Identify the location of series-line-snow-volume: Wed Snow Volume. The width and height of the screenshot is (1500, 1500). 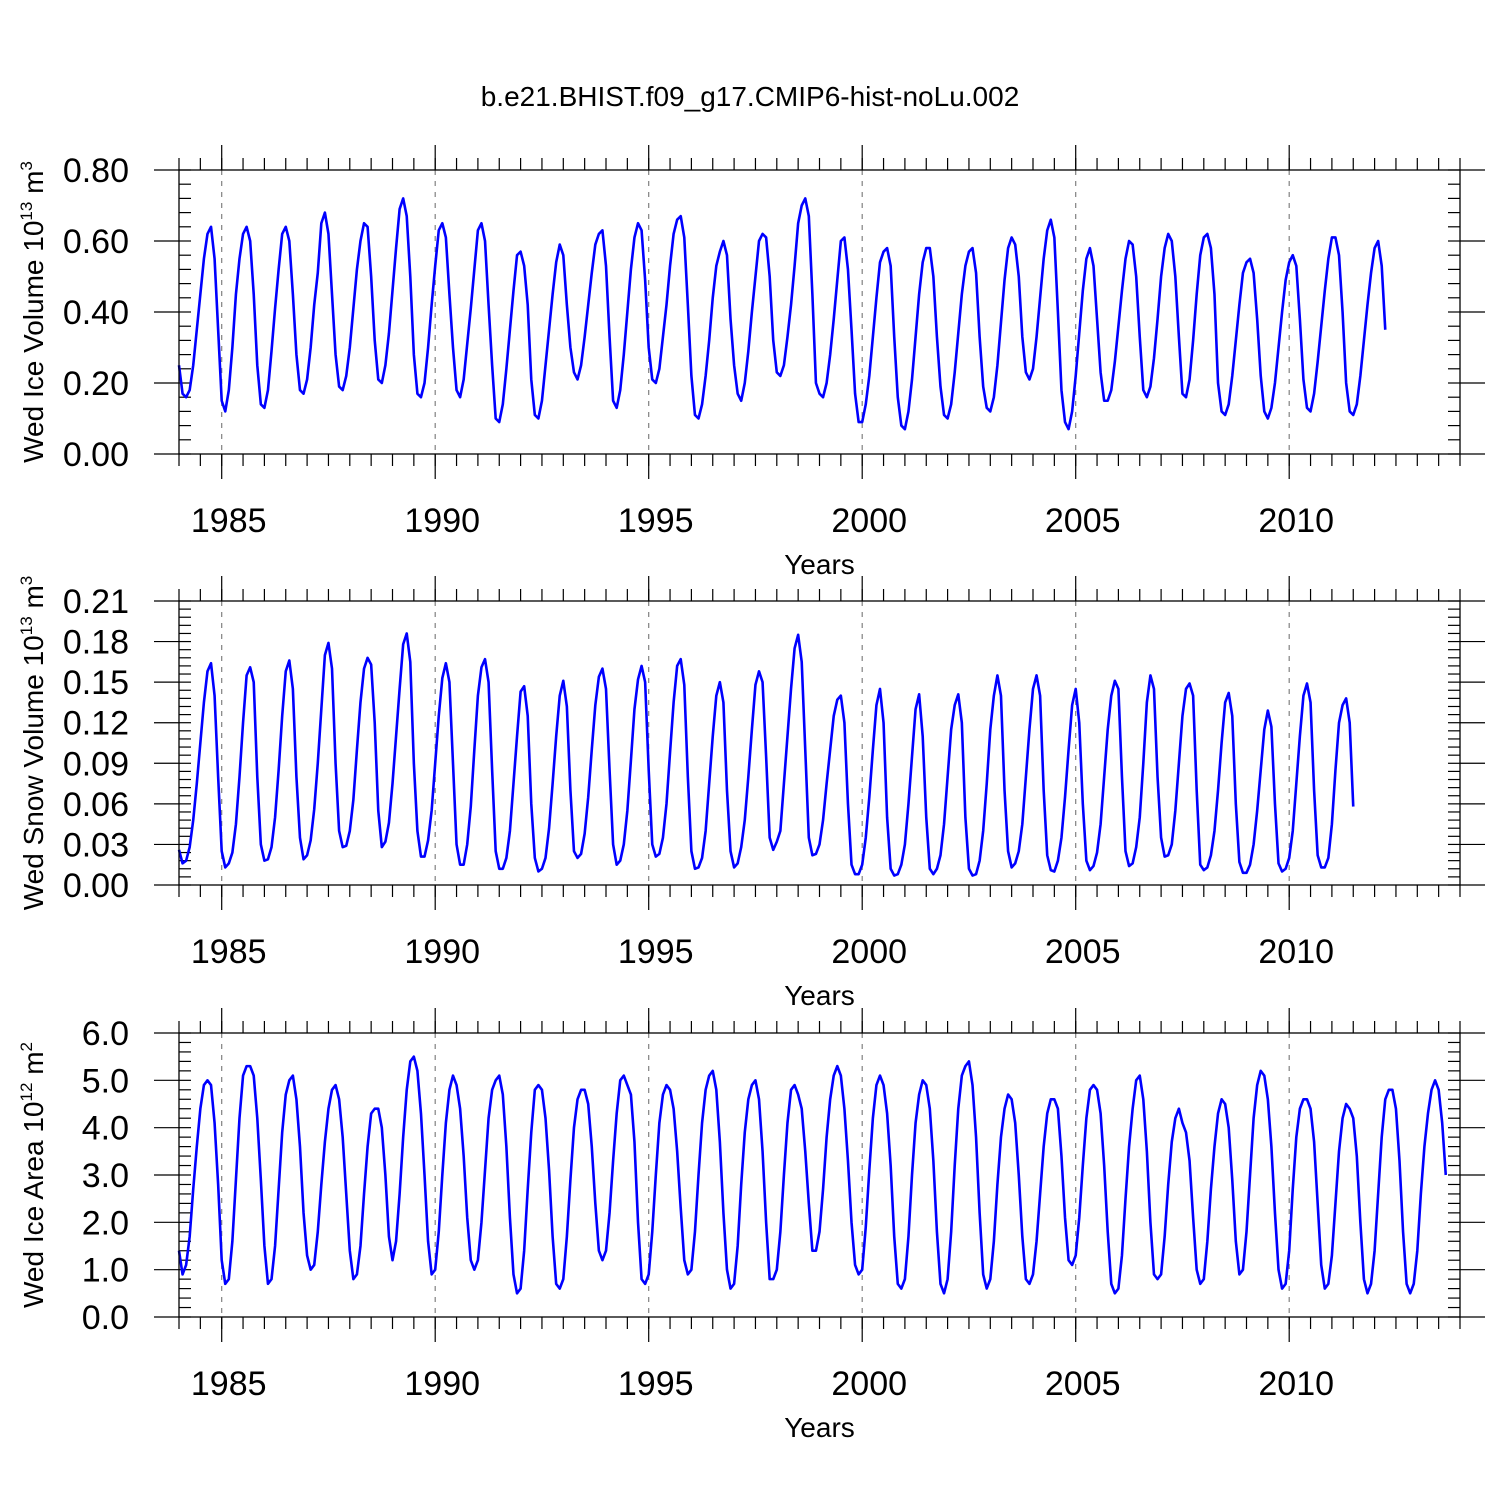
(766, 754).